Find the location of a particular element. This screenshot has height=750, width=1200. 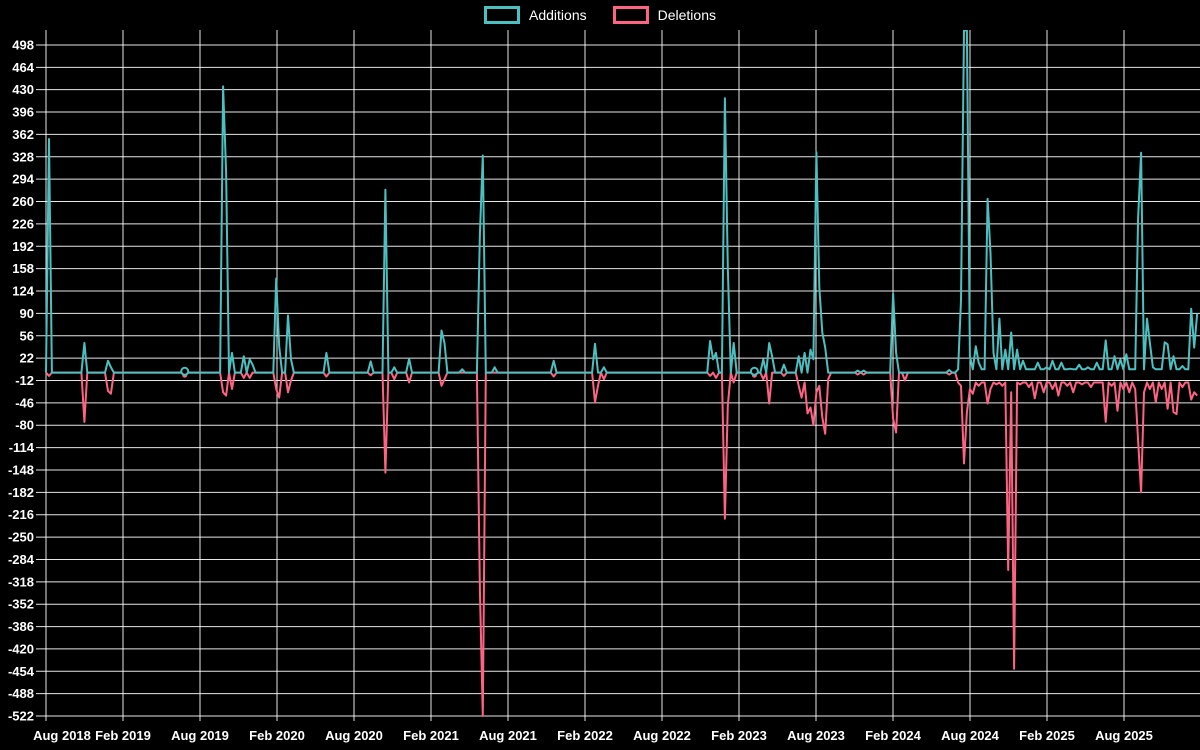

svg-text: -216 is located at coordinates (21, 514).